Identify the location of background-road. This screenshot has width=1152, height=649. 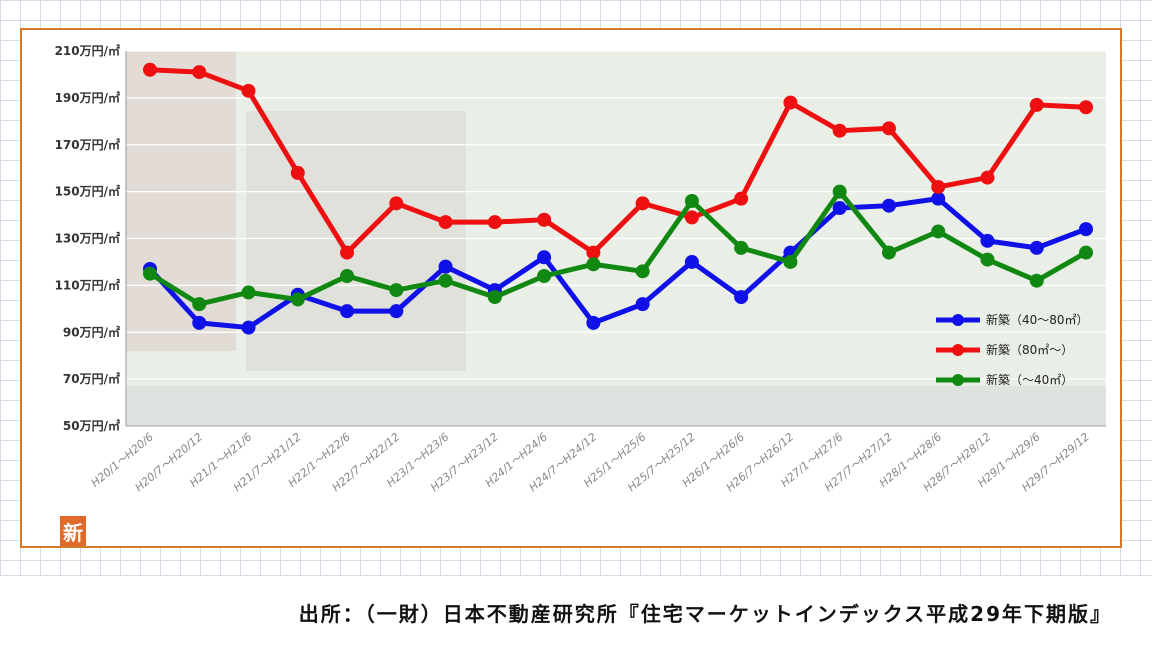
(616, 406).